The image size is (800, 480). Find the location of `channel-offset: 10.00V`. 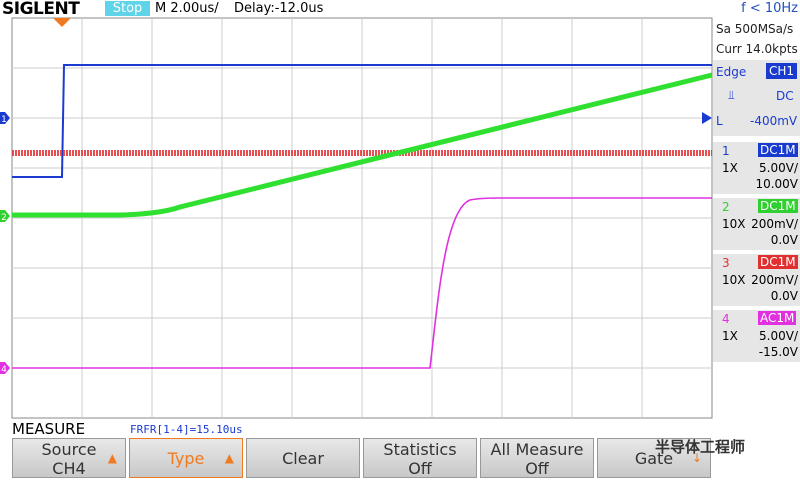

channel-offset: 10.00V is located at coordinates (776, 184).